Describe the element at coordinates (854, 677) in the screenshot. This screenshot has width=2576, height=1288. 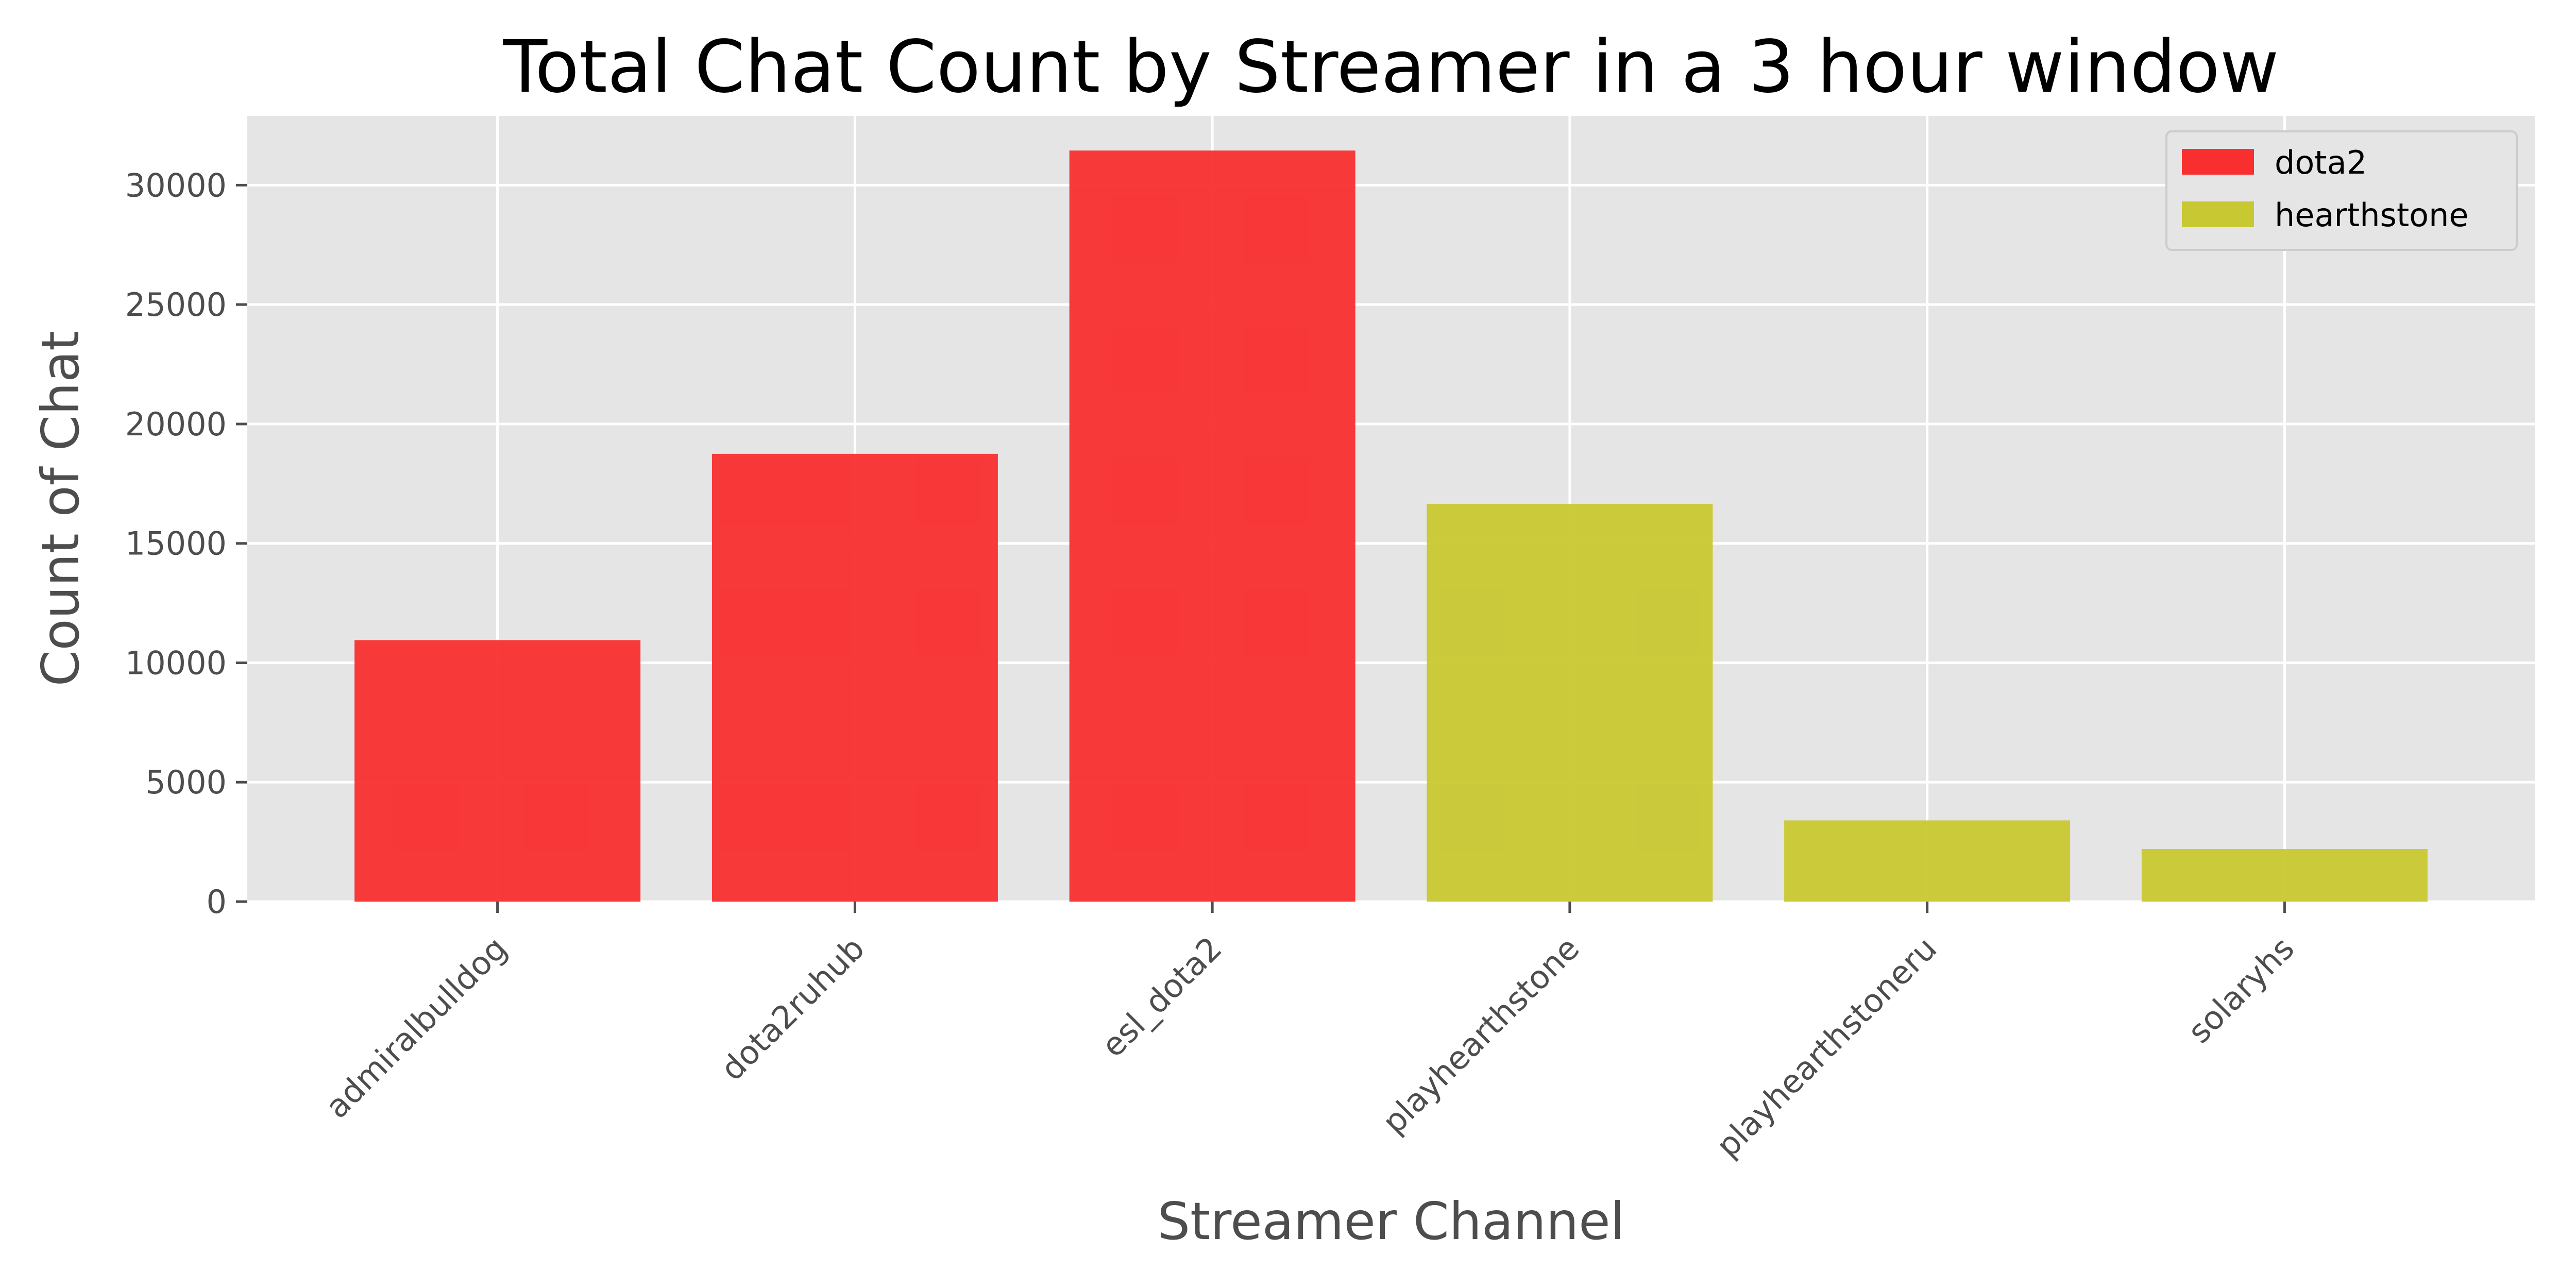
I see `bar-dota2ruhub` at that location.